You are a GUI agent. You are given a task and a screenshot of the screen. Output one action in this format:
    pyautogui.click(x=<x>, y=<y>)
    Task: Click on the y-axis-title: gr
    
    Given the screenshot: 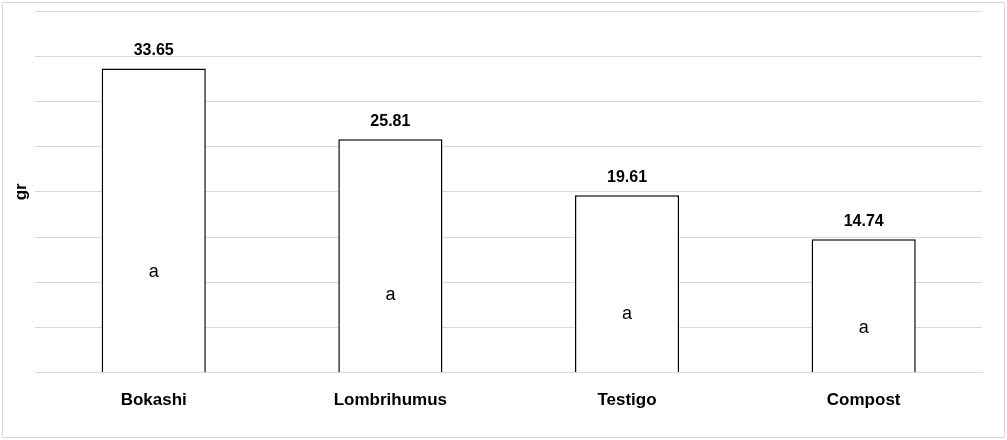 What is the action you would take?
    pyautogui.click(x=20, y=191)
    